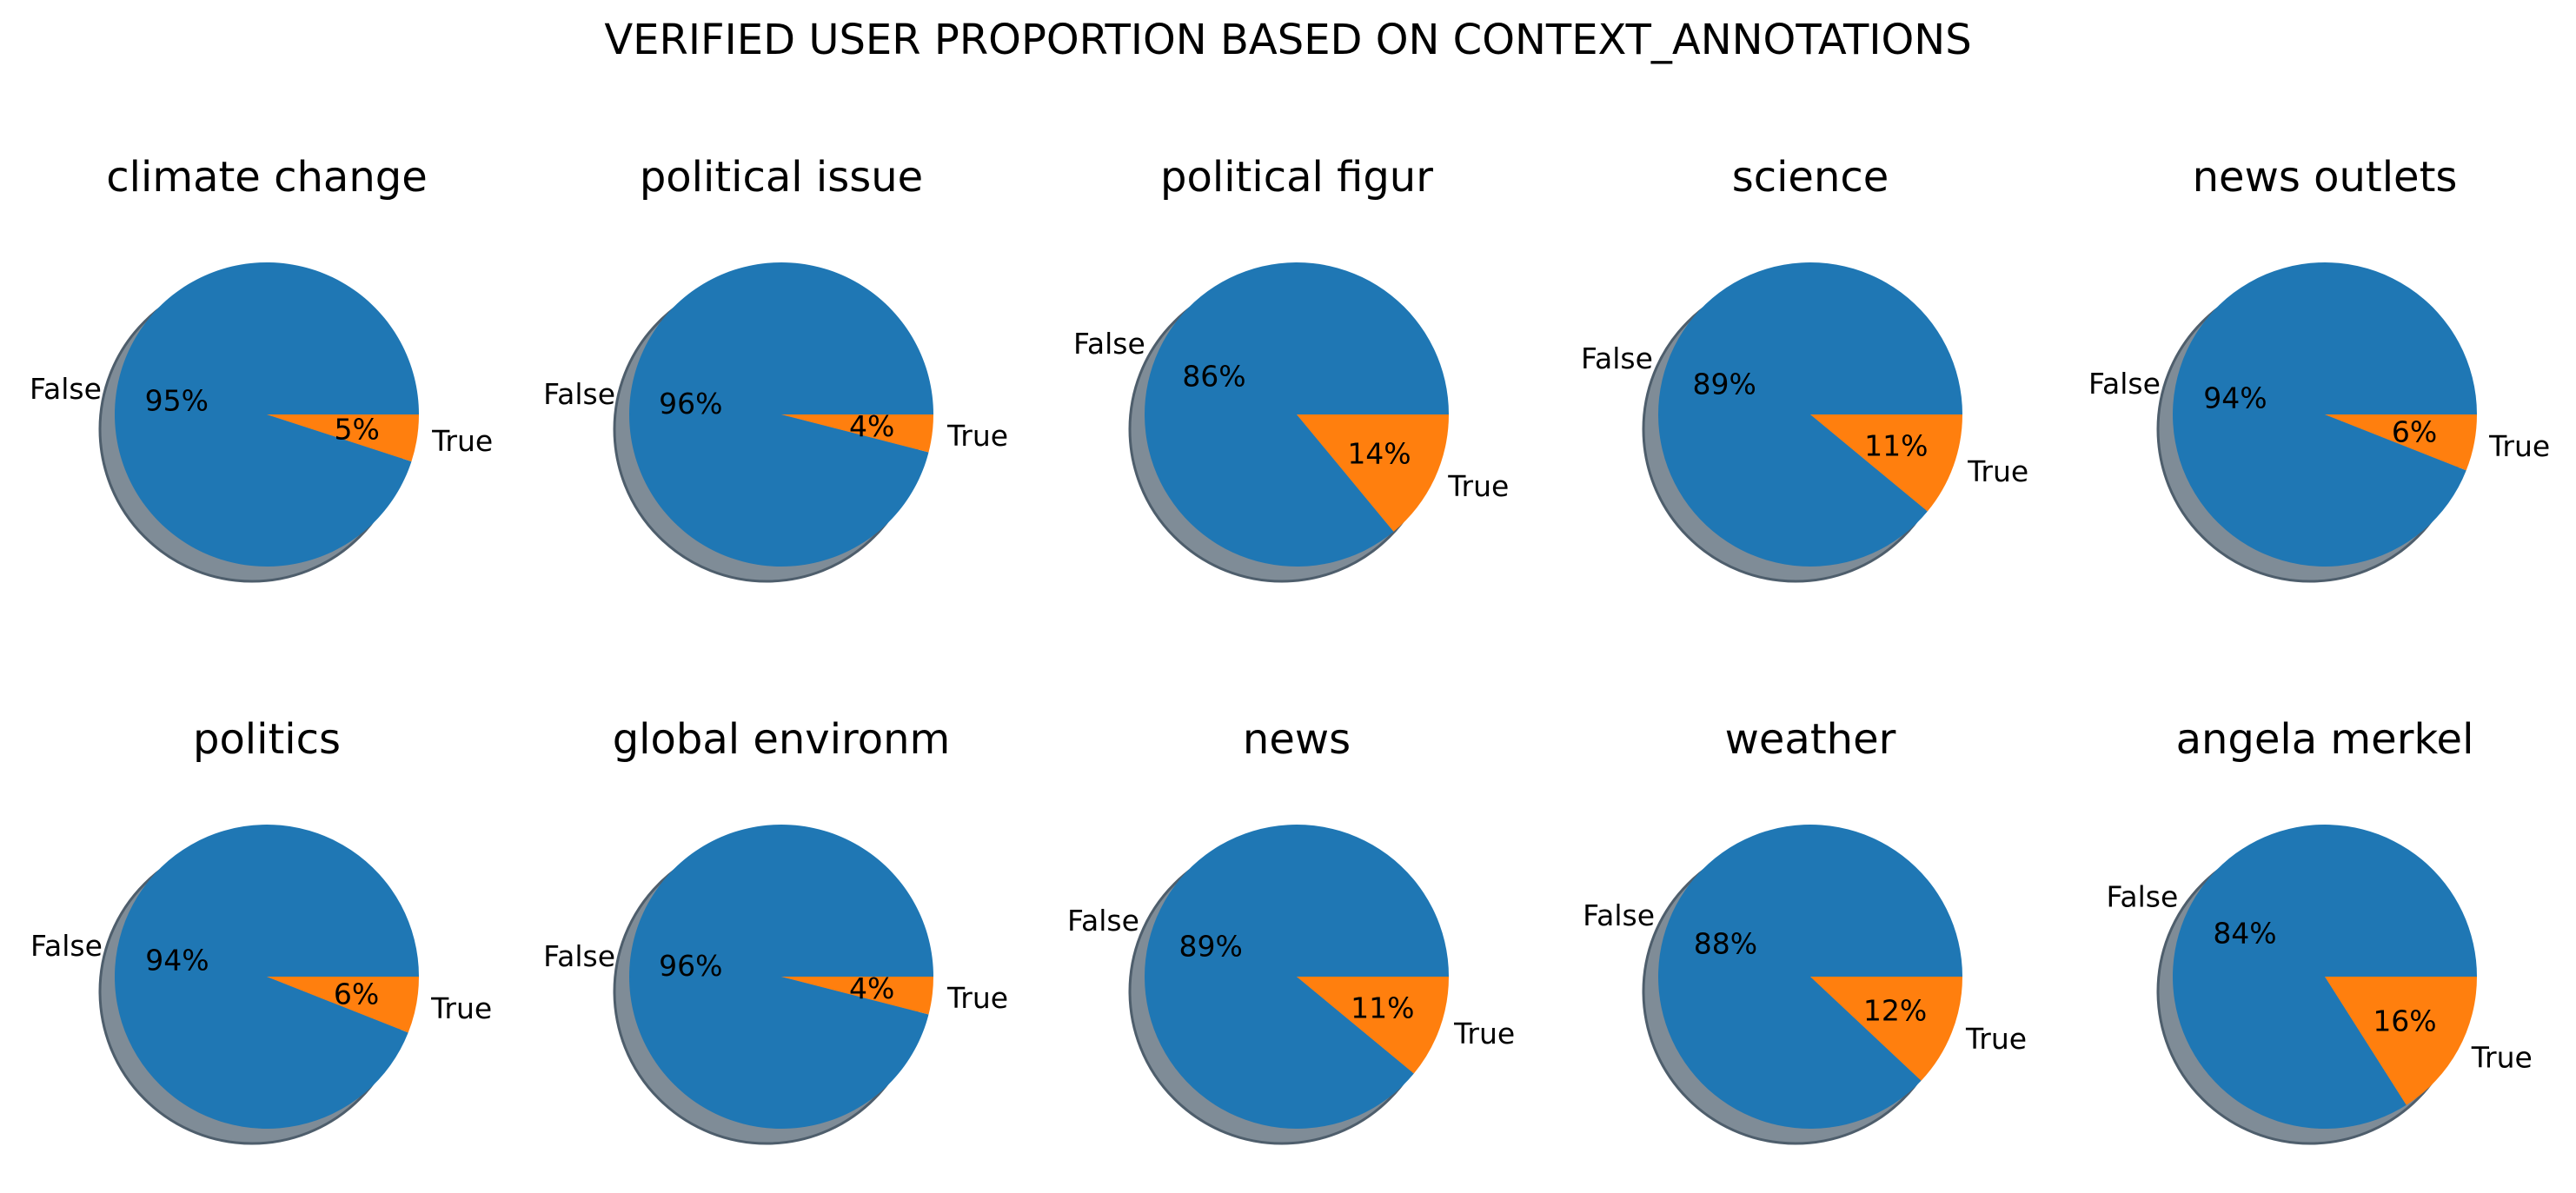 Image resolution: width=2576 pixels, height=1193 pixels. I want to click on pie-title: climate change, so click(267, 177).